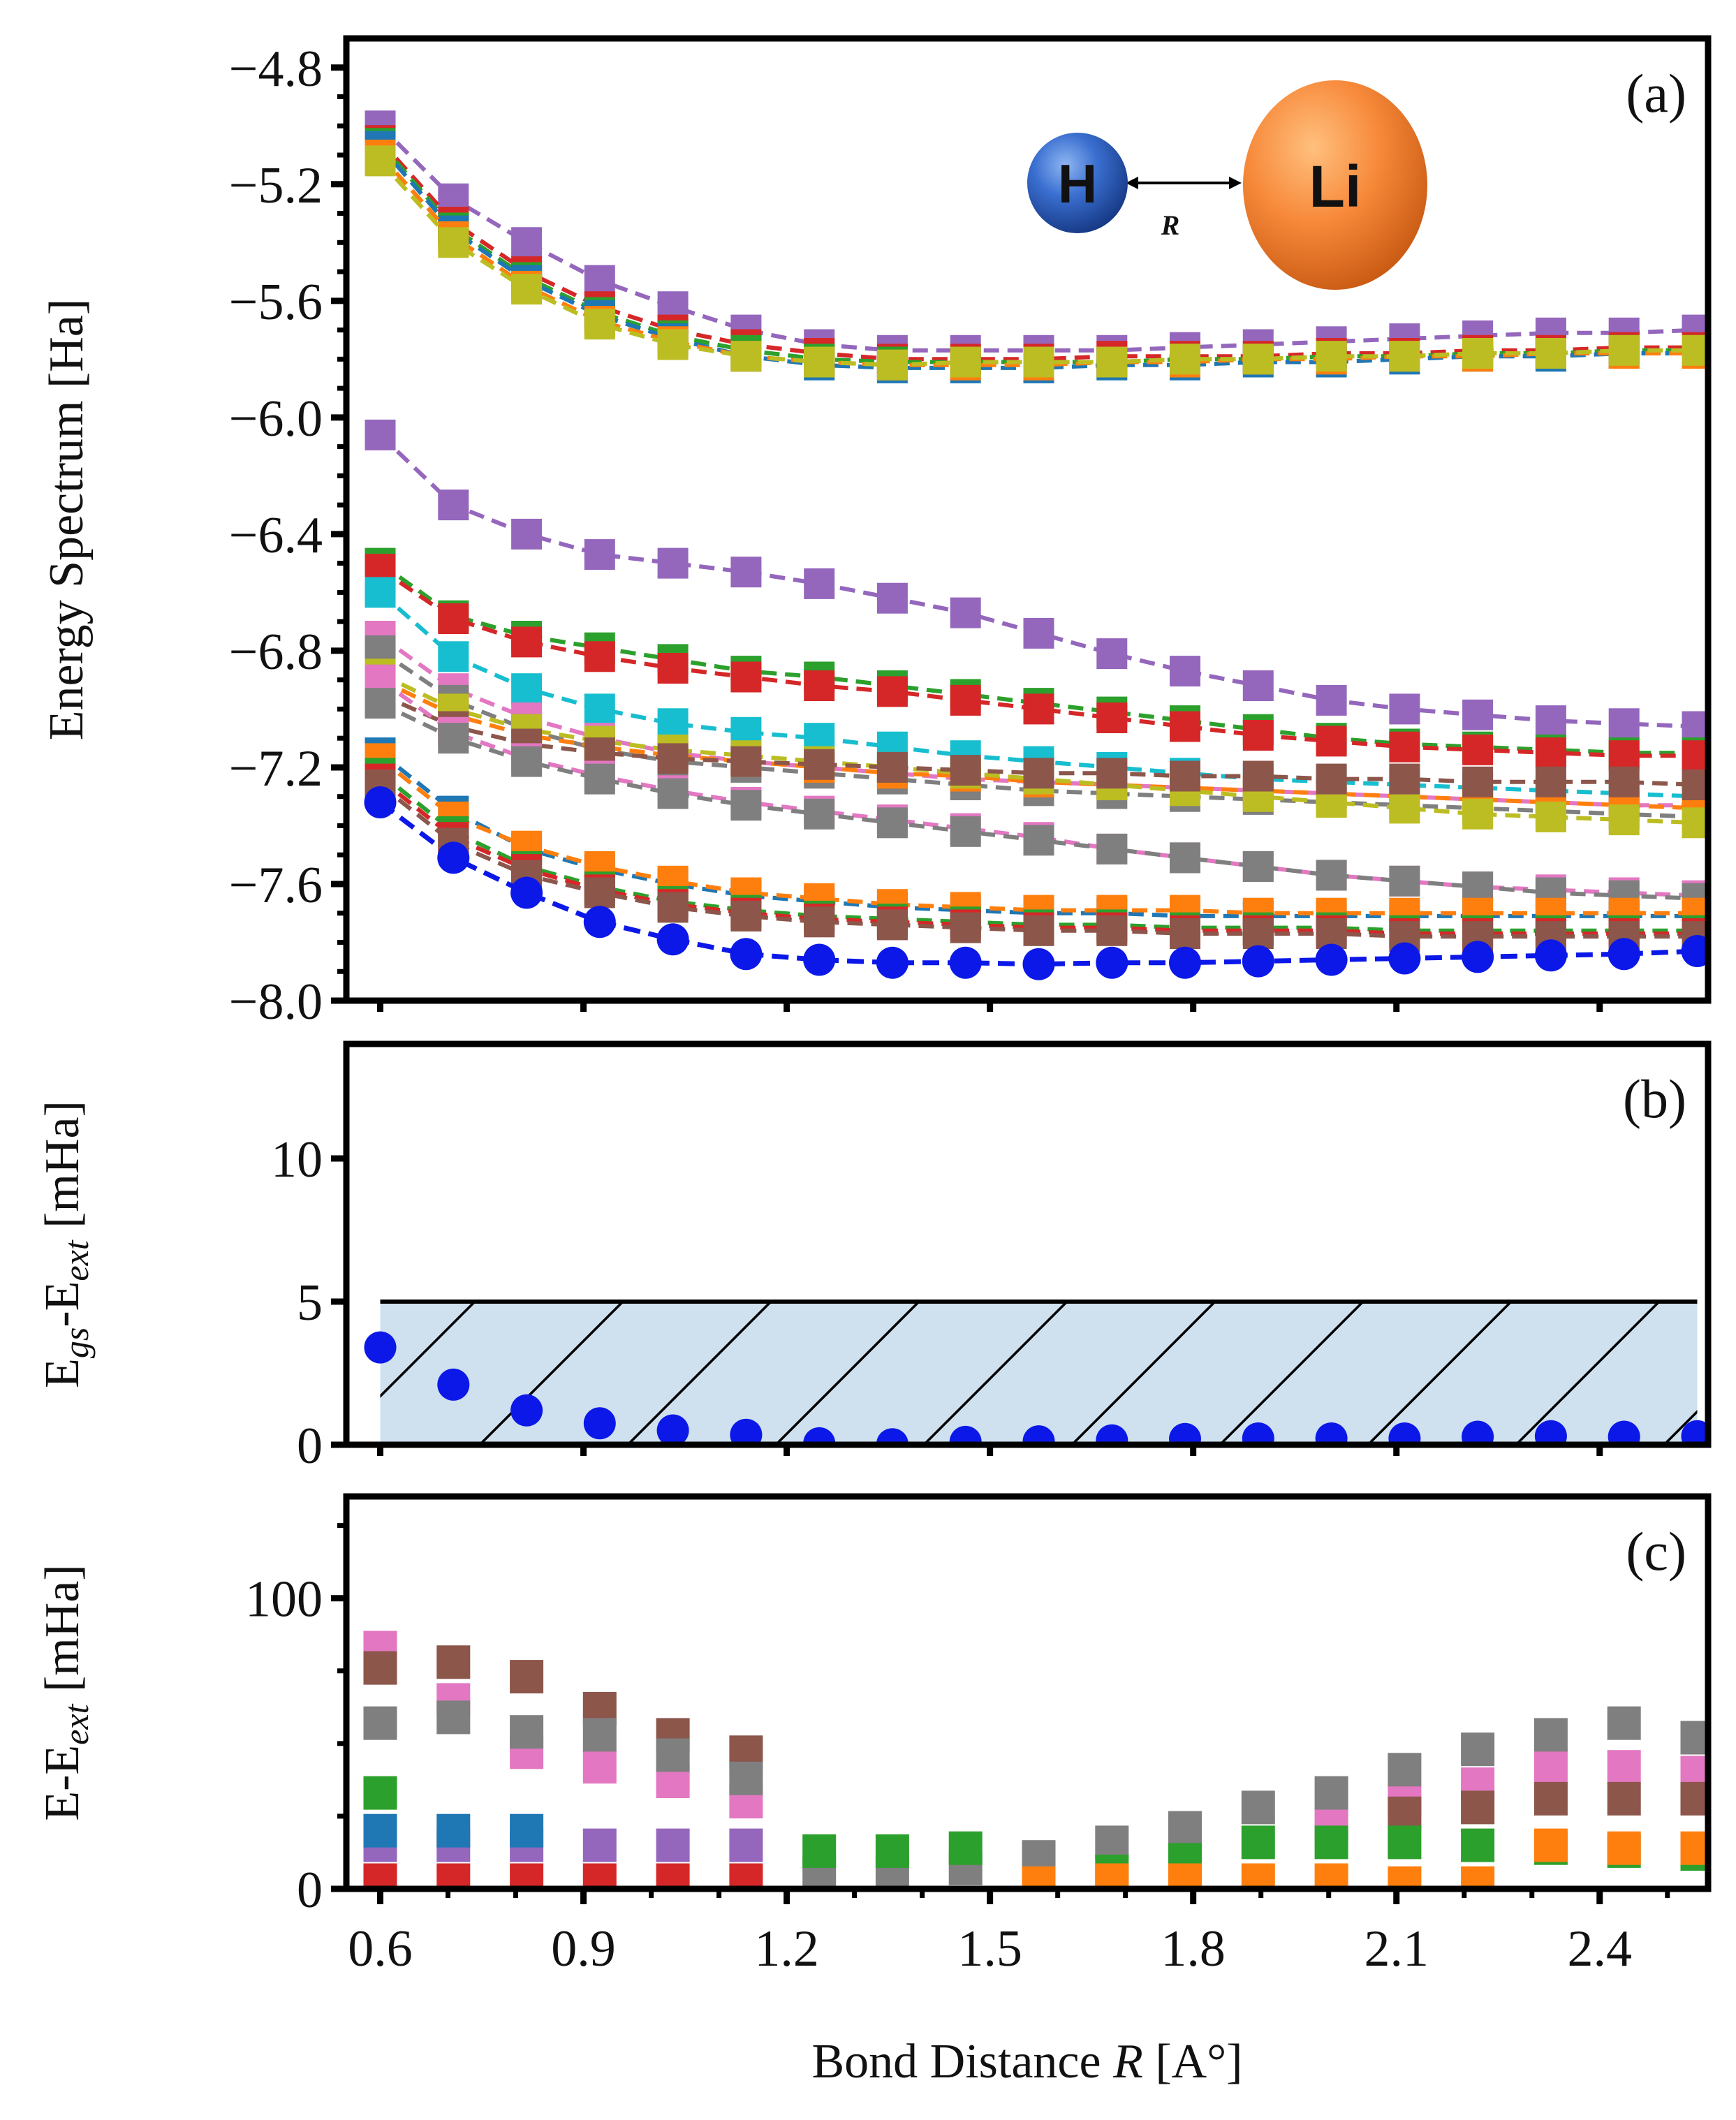  Describe the element at coordinates (1039, 1373) in the screenshot. I see `tolerance-band-hatch` at that location.